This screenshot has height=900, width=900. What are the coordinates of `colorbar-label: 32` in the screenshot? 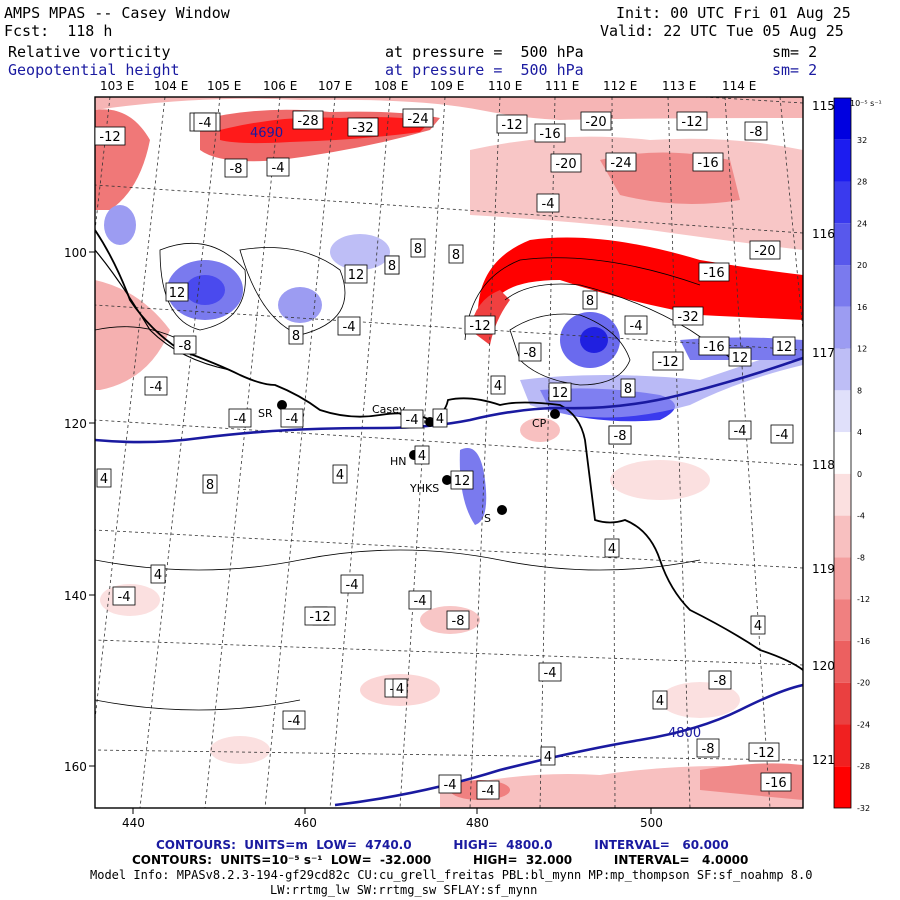 It's located at (862, 140).